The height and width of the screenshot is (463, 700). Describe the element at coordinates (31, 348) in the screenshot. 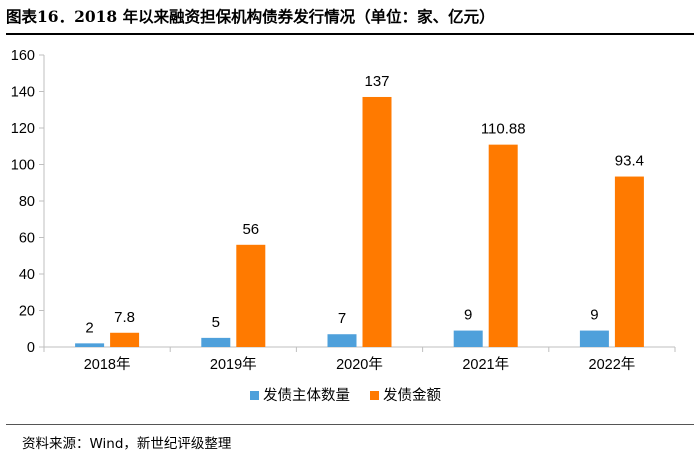

I see `y-tick-label: 0` at that location.